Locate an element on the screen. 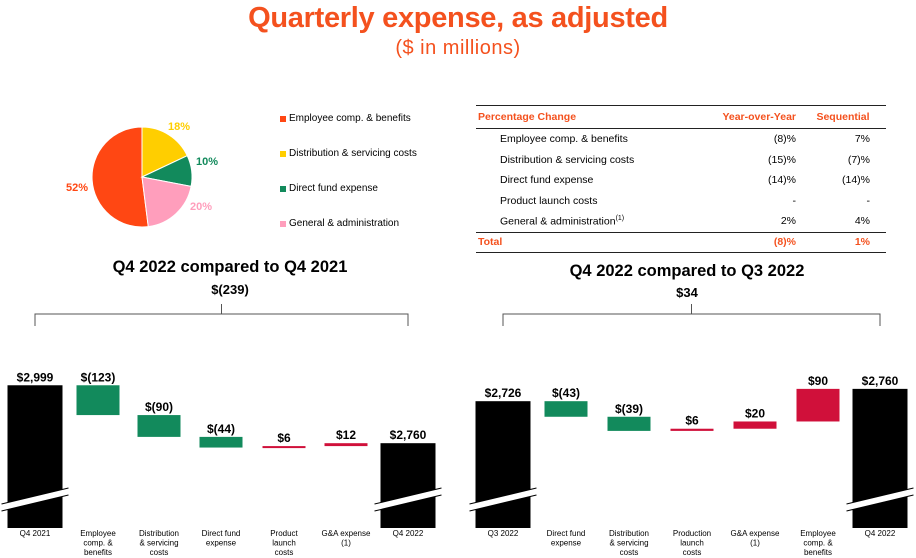 The width and height of the screenshot is (916, 558). table-row: Product launch costs - - is located at coordinates (681, 201).